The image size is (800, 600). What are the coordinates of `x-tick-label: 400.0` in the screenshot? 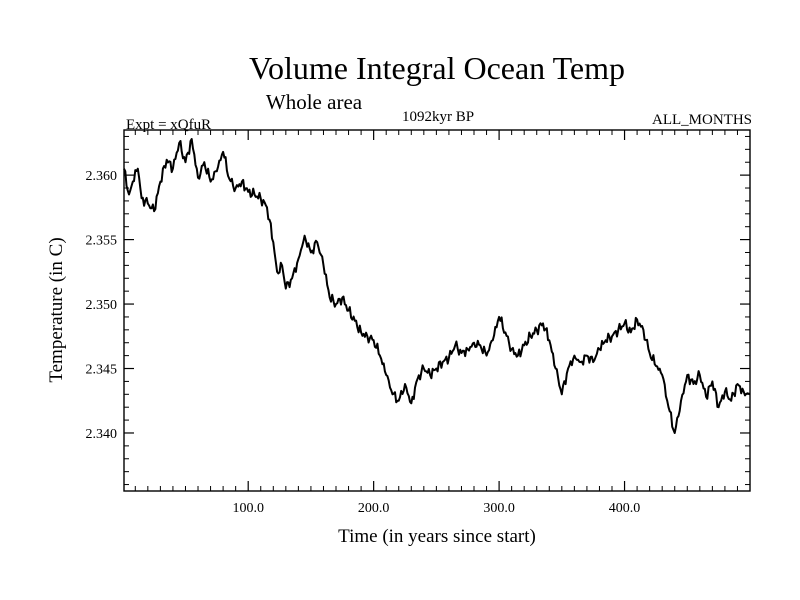 It's located at (625, 508).